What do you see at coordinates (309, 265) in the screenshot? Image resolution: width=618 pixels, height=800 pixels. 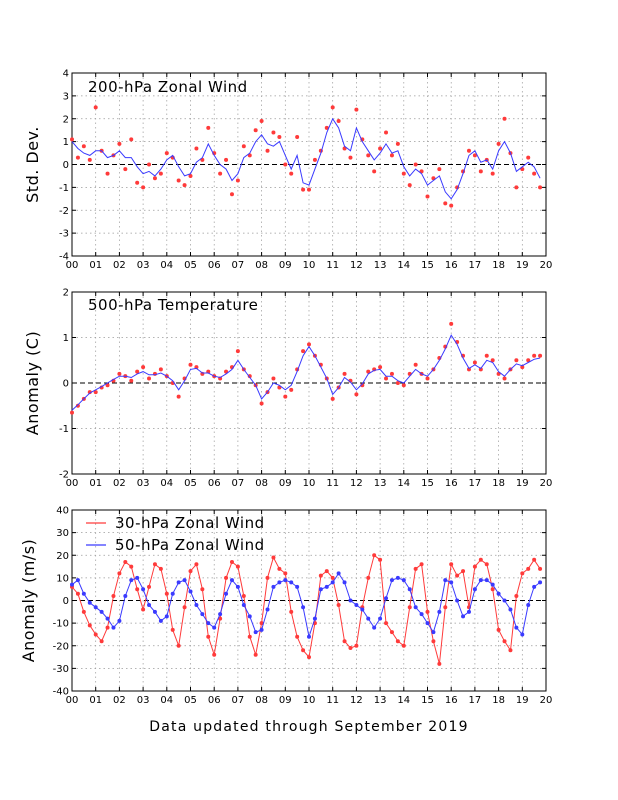 I see `x-tick-label: 10` at bounding box center [309, 265].